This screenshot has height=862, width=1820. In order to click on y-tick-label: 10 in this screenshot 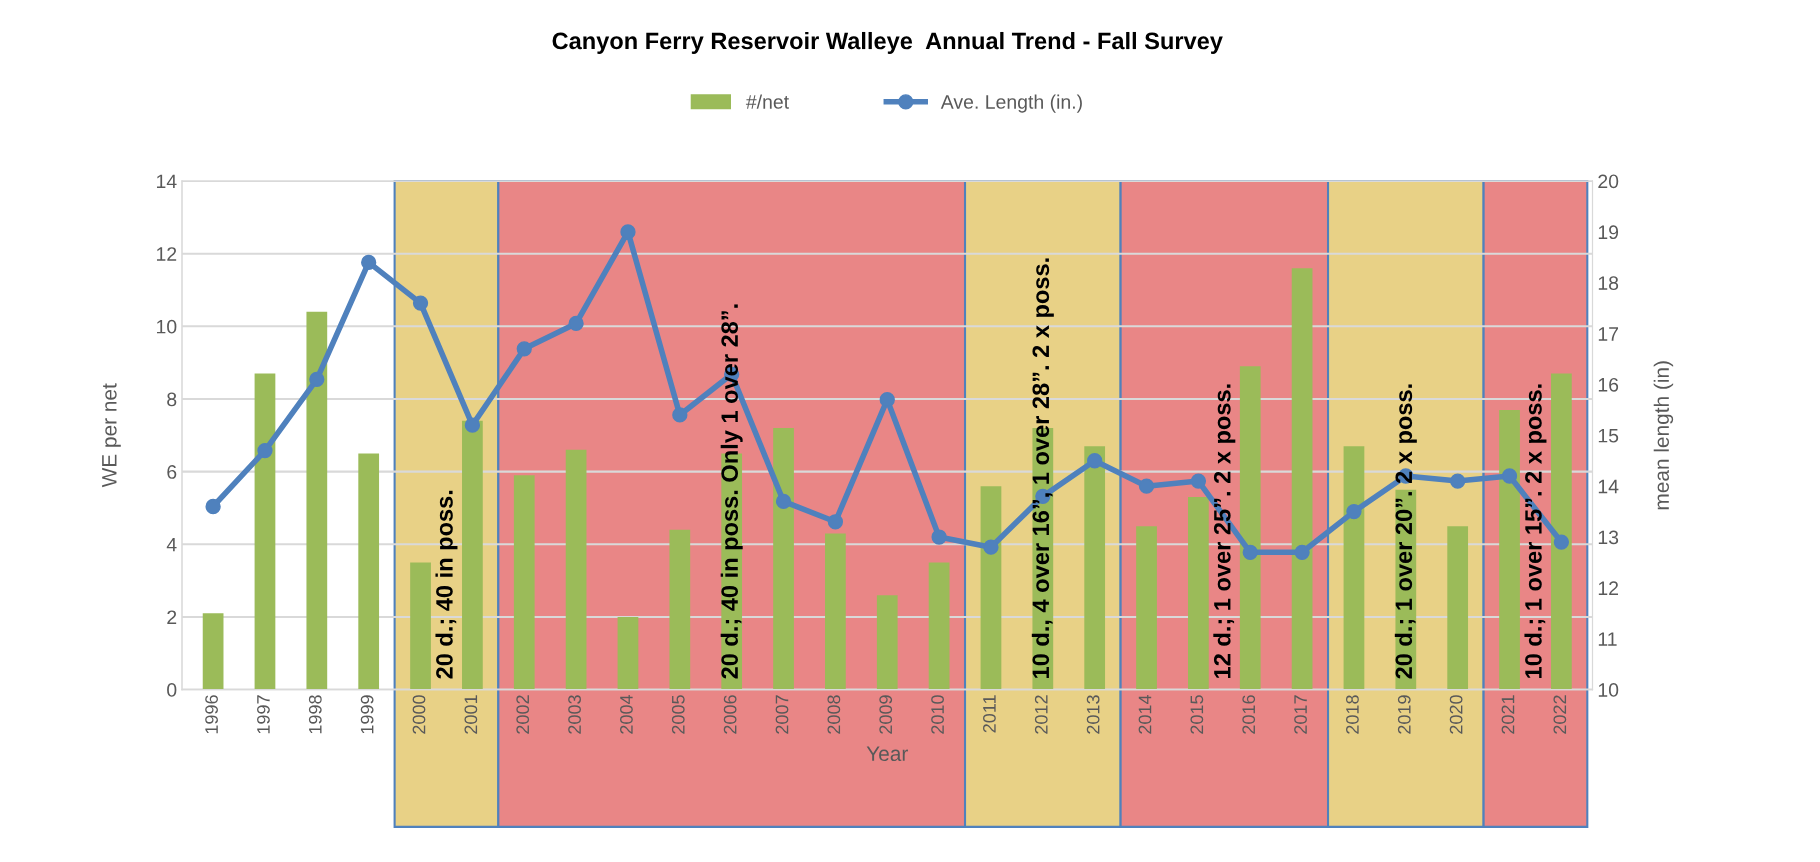, I will do `click(167, 326)`.